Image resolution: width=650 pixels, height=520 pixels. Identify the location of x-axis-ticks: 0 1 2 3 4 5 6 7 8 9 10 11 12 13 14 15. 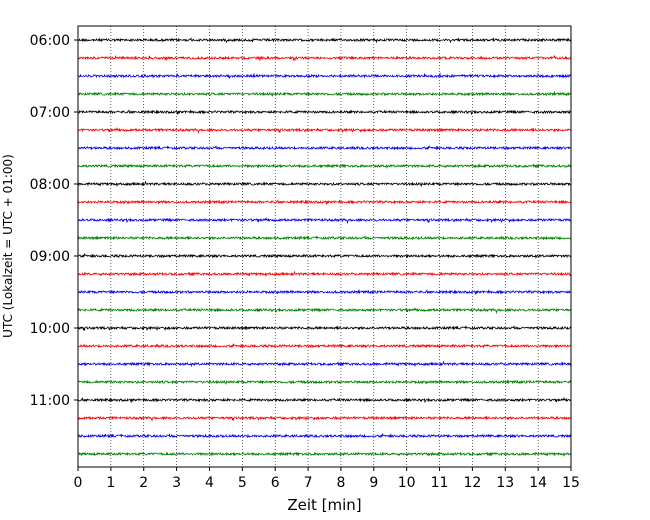
(327, 479).